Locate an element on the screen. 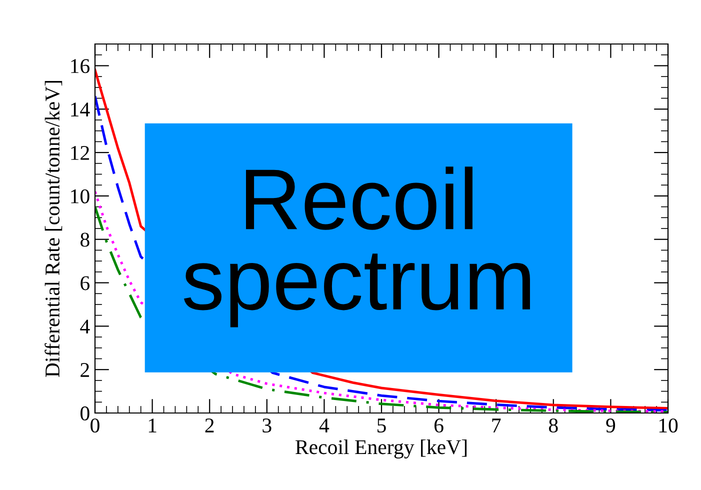  y-tick-label: 14 is located at coordinates (80, 109).